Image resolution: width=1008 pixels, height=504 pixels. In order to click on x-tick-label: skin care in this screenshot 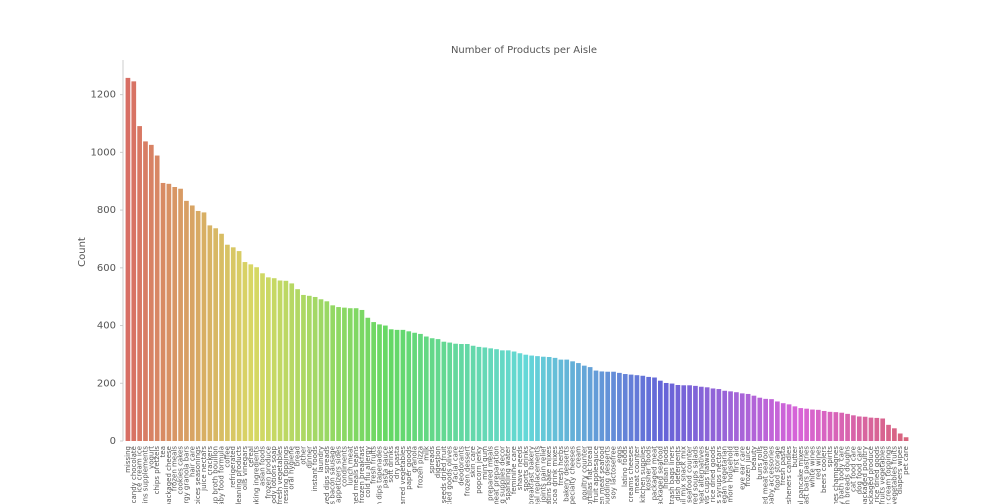, I will do `click(473, 461)`.